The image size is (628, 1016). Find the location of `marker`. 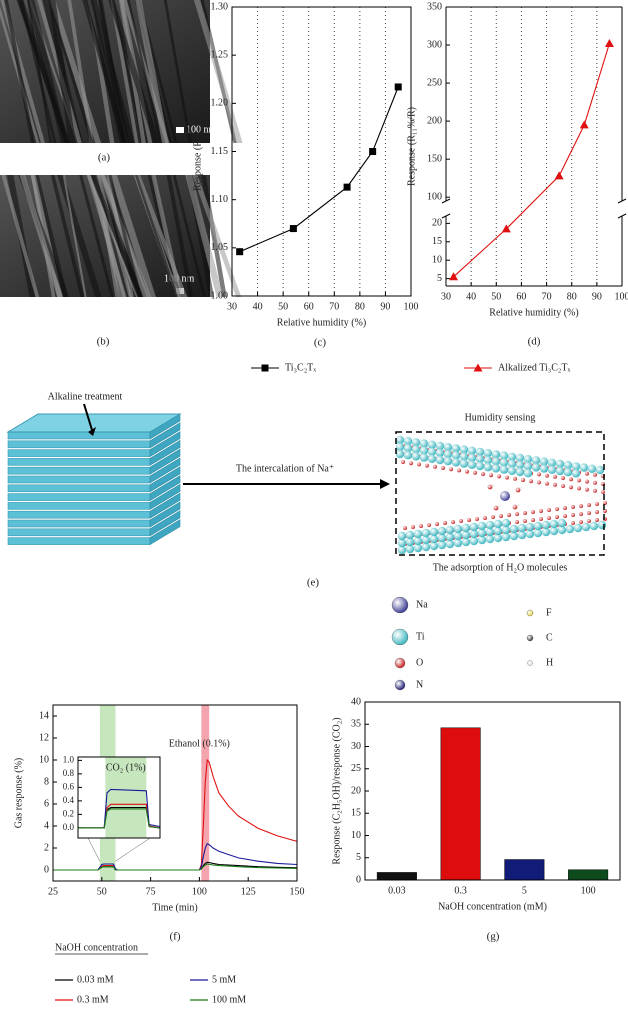

marker is located at coordinates (373, 151).